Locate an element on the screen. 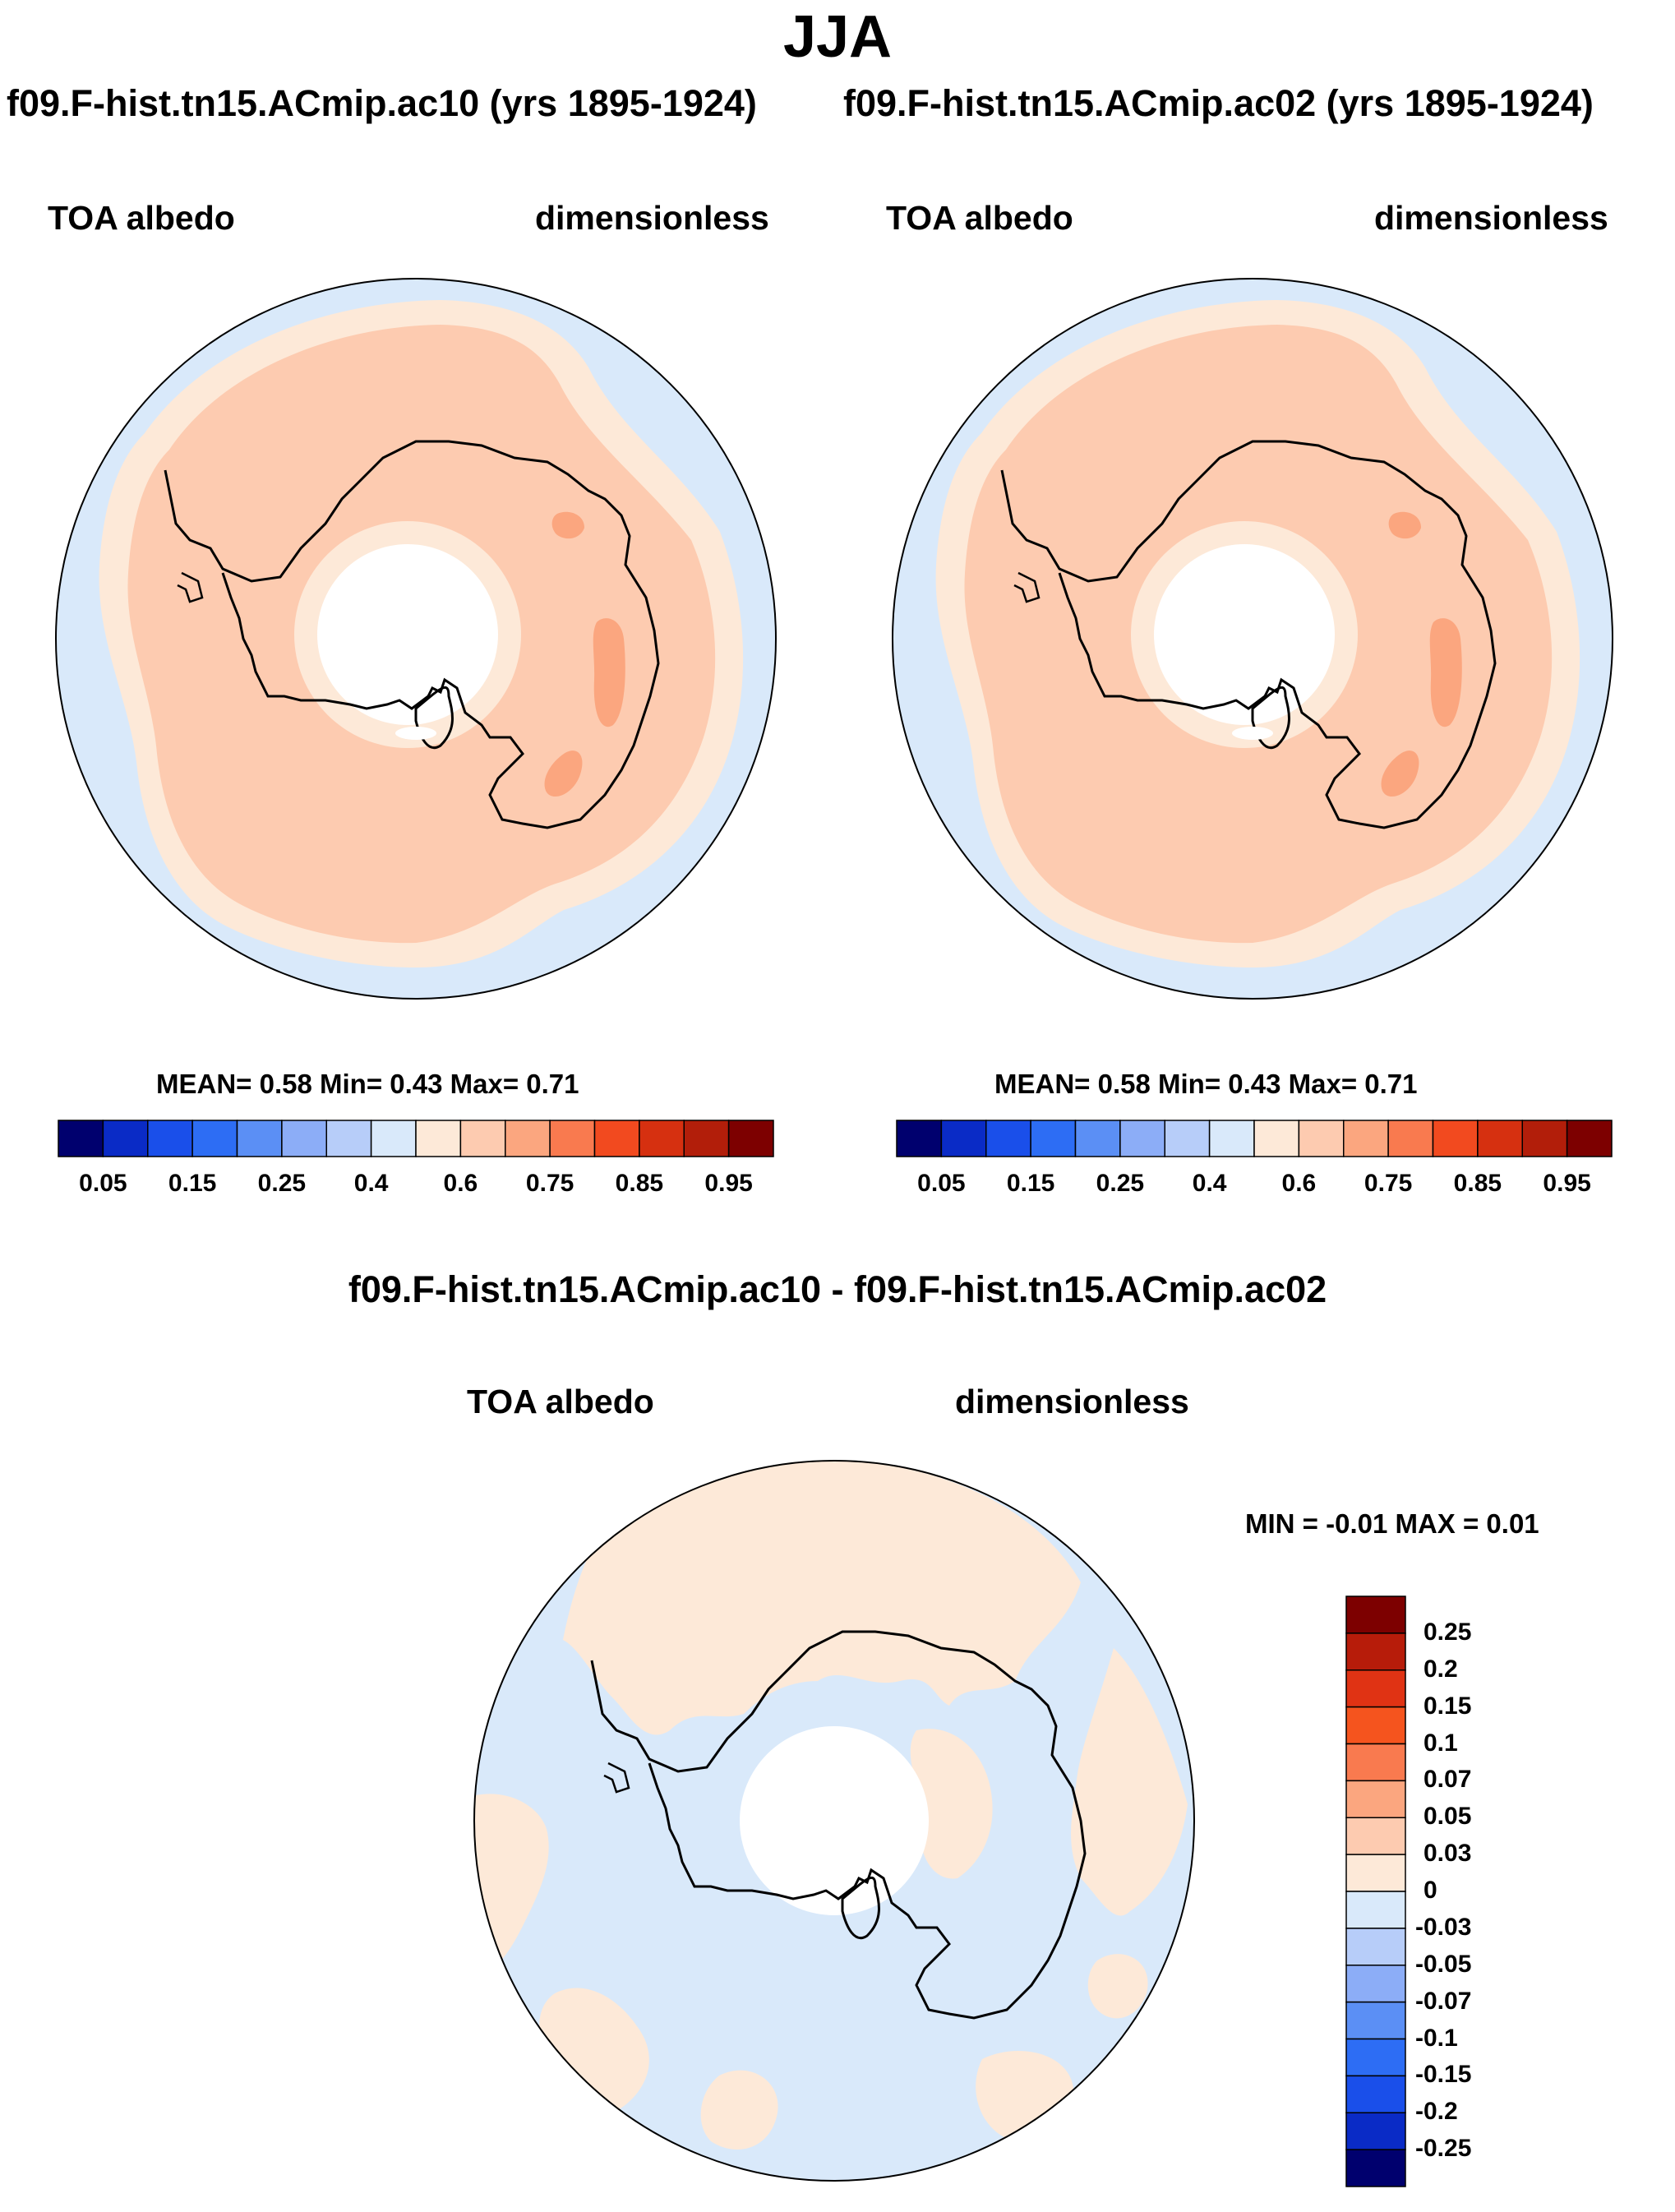 The image size is (1675, 2212). diff-colorbar-tick-label: -0.07 is located at coordinates (1443, 2001).